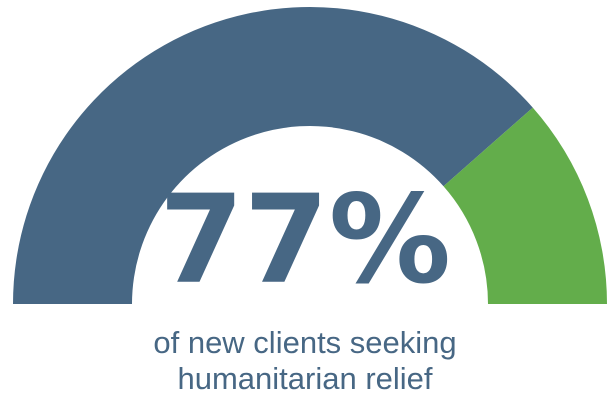 The width and height of the screenshot is (616, 396). Describe the element at coordinates (304, 342) in the screenshot. I see `caption-line-1: of new clients seeking` at that location.